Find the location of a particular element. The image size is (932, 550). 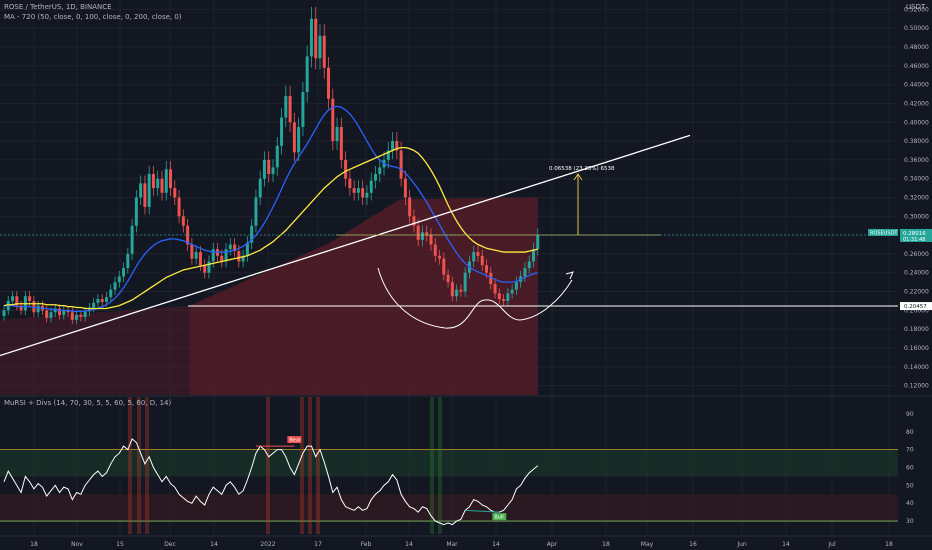

rsi-lower-zone is located at coordinates (449, 508).